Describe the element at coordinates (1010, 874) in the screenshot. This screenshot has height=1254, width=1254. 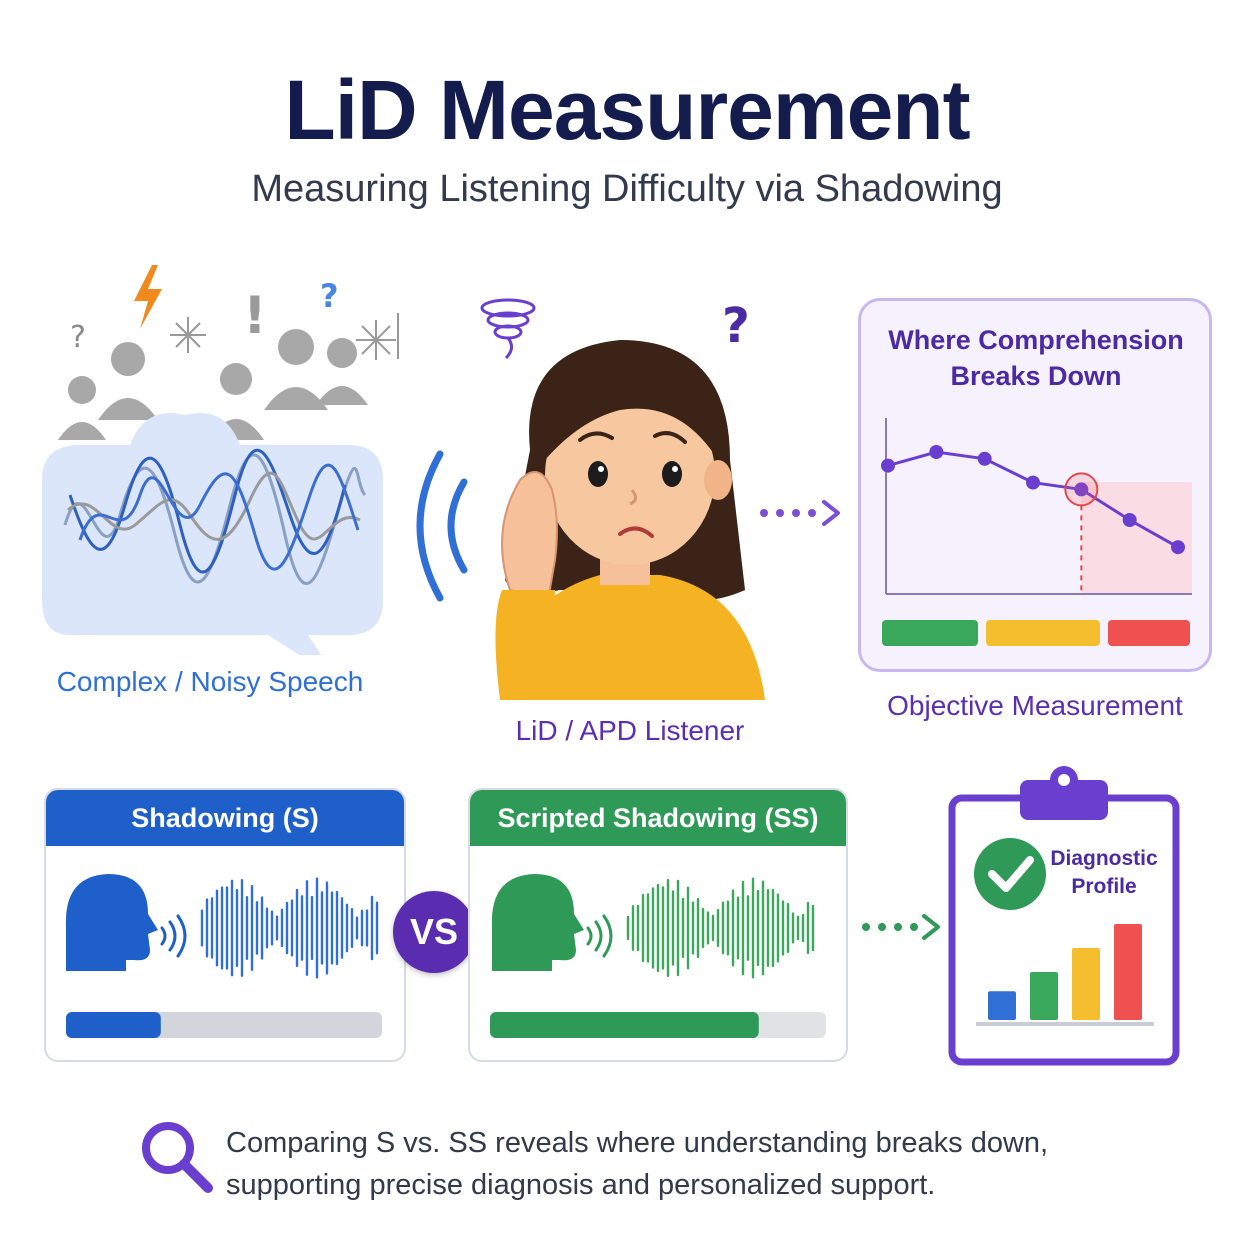
I see `checkmark-icon` at that location.